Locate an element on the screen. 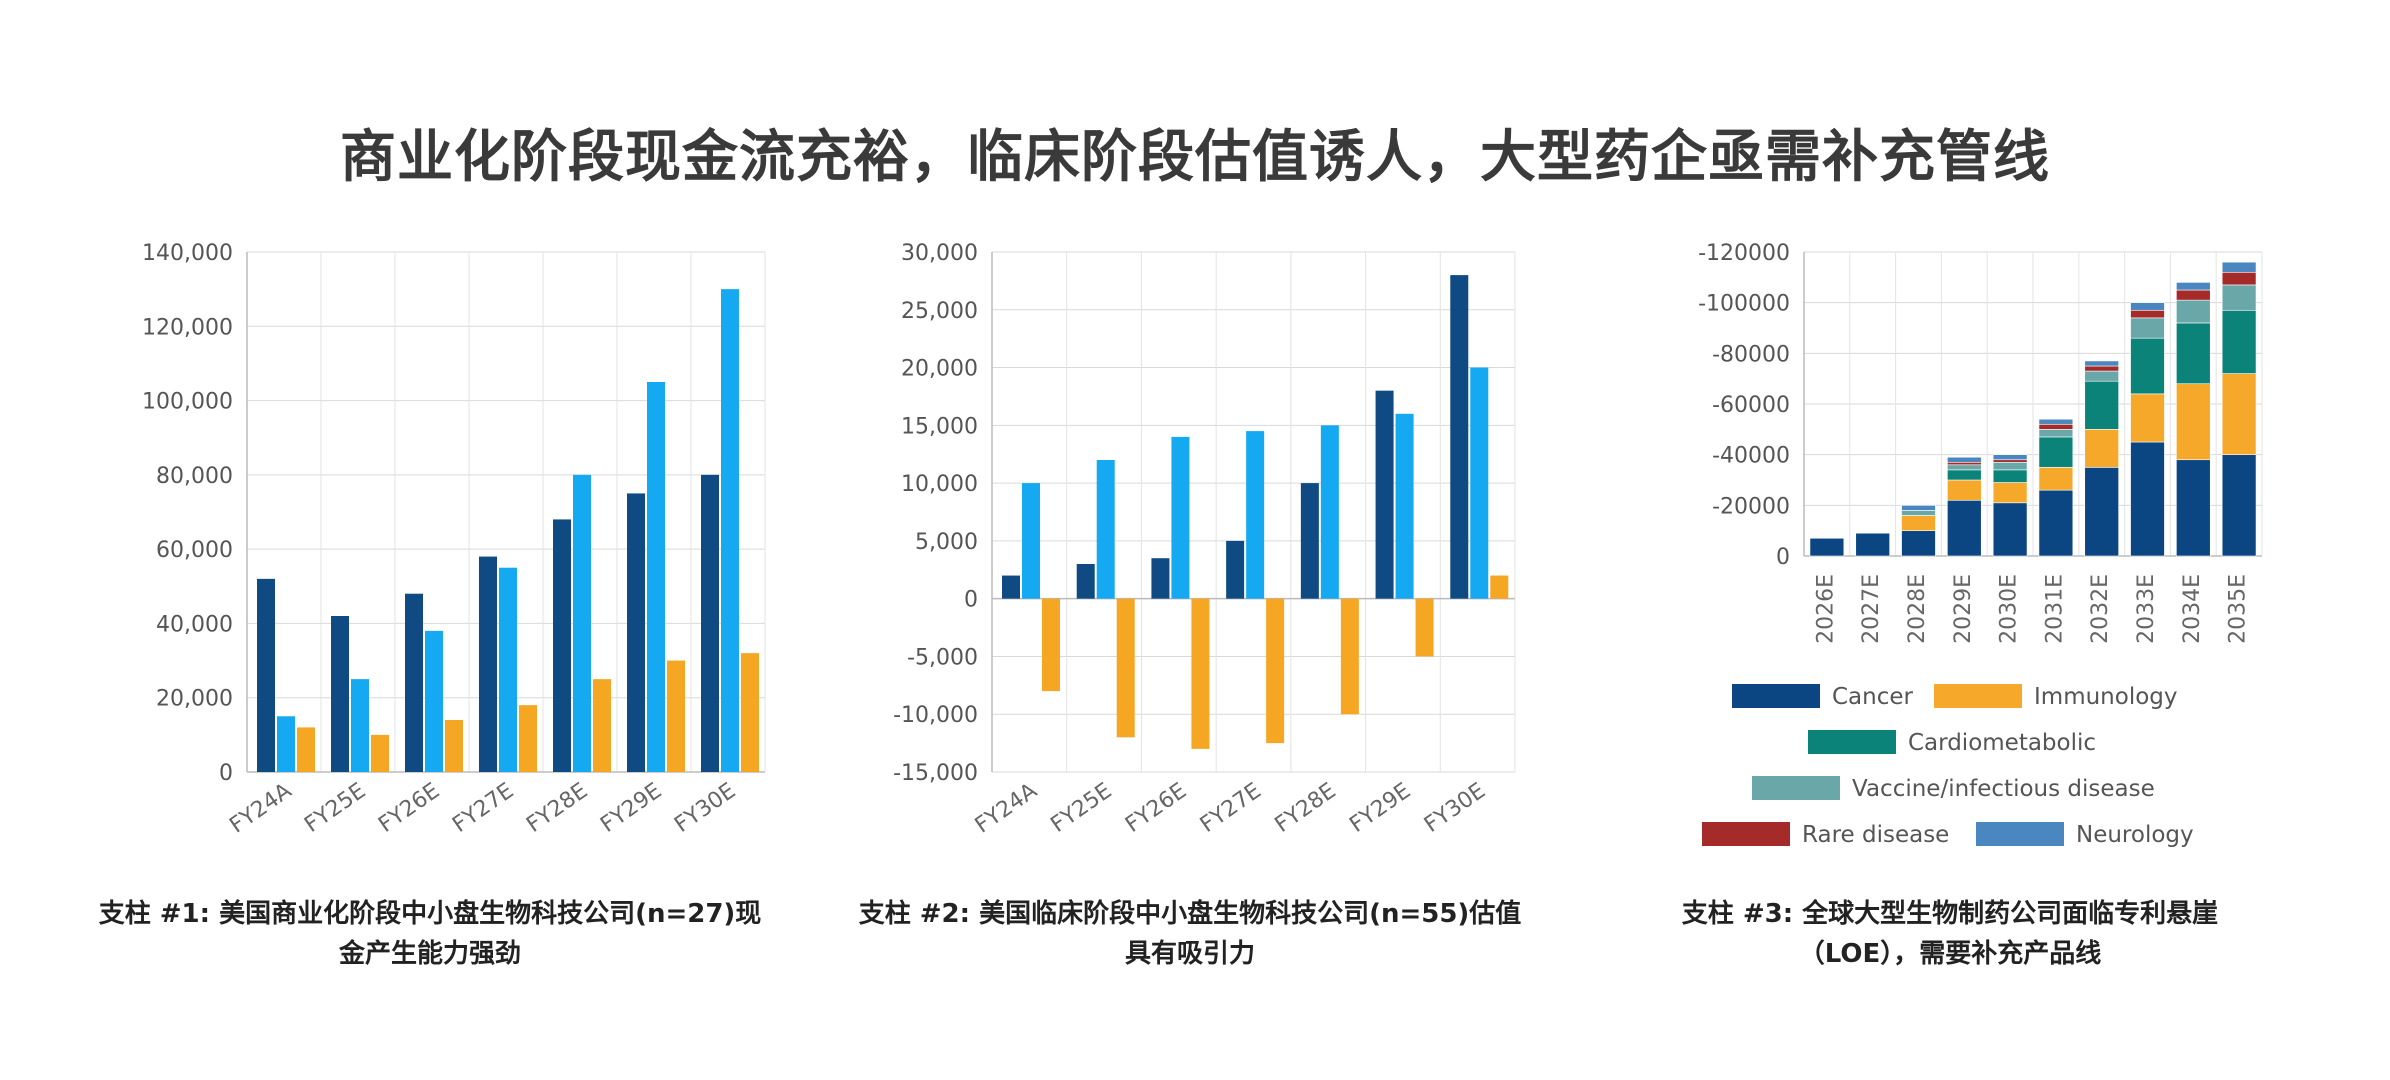 The height and width of the screenshot is (1080, 2390). chart-2-ytick-label: 25,000 is located at coordinates (939, 311).